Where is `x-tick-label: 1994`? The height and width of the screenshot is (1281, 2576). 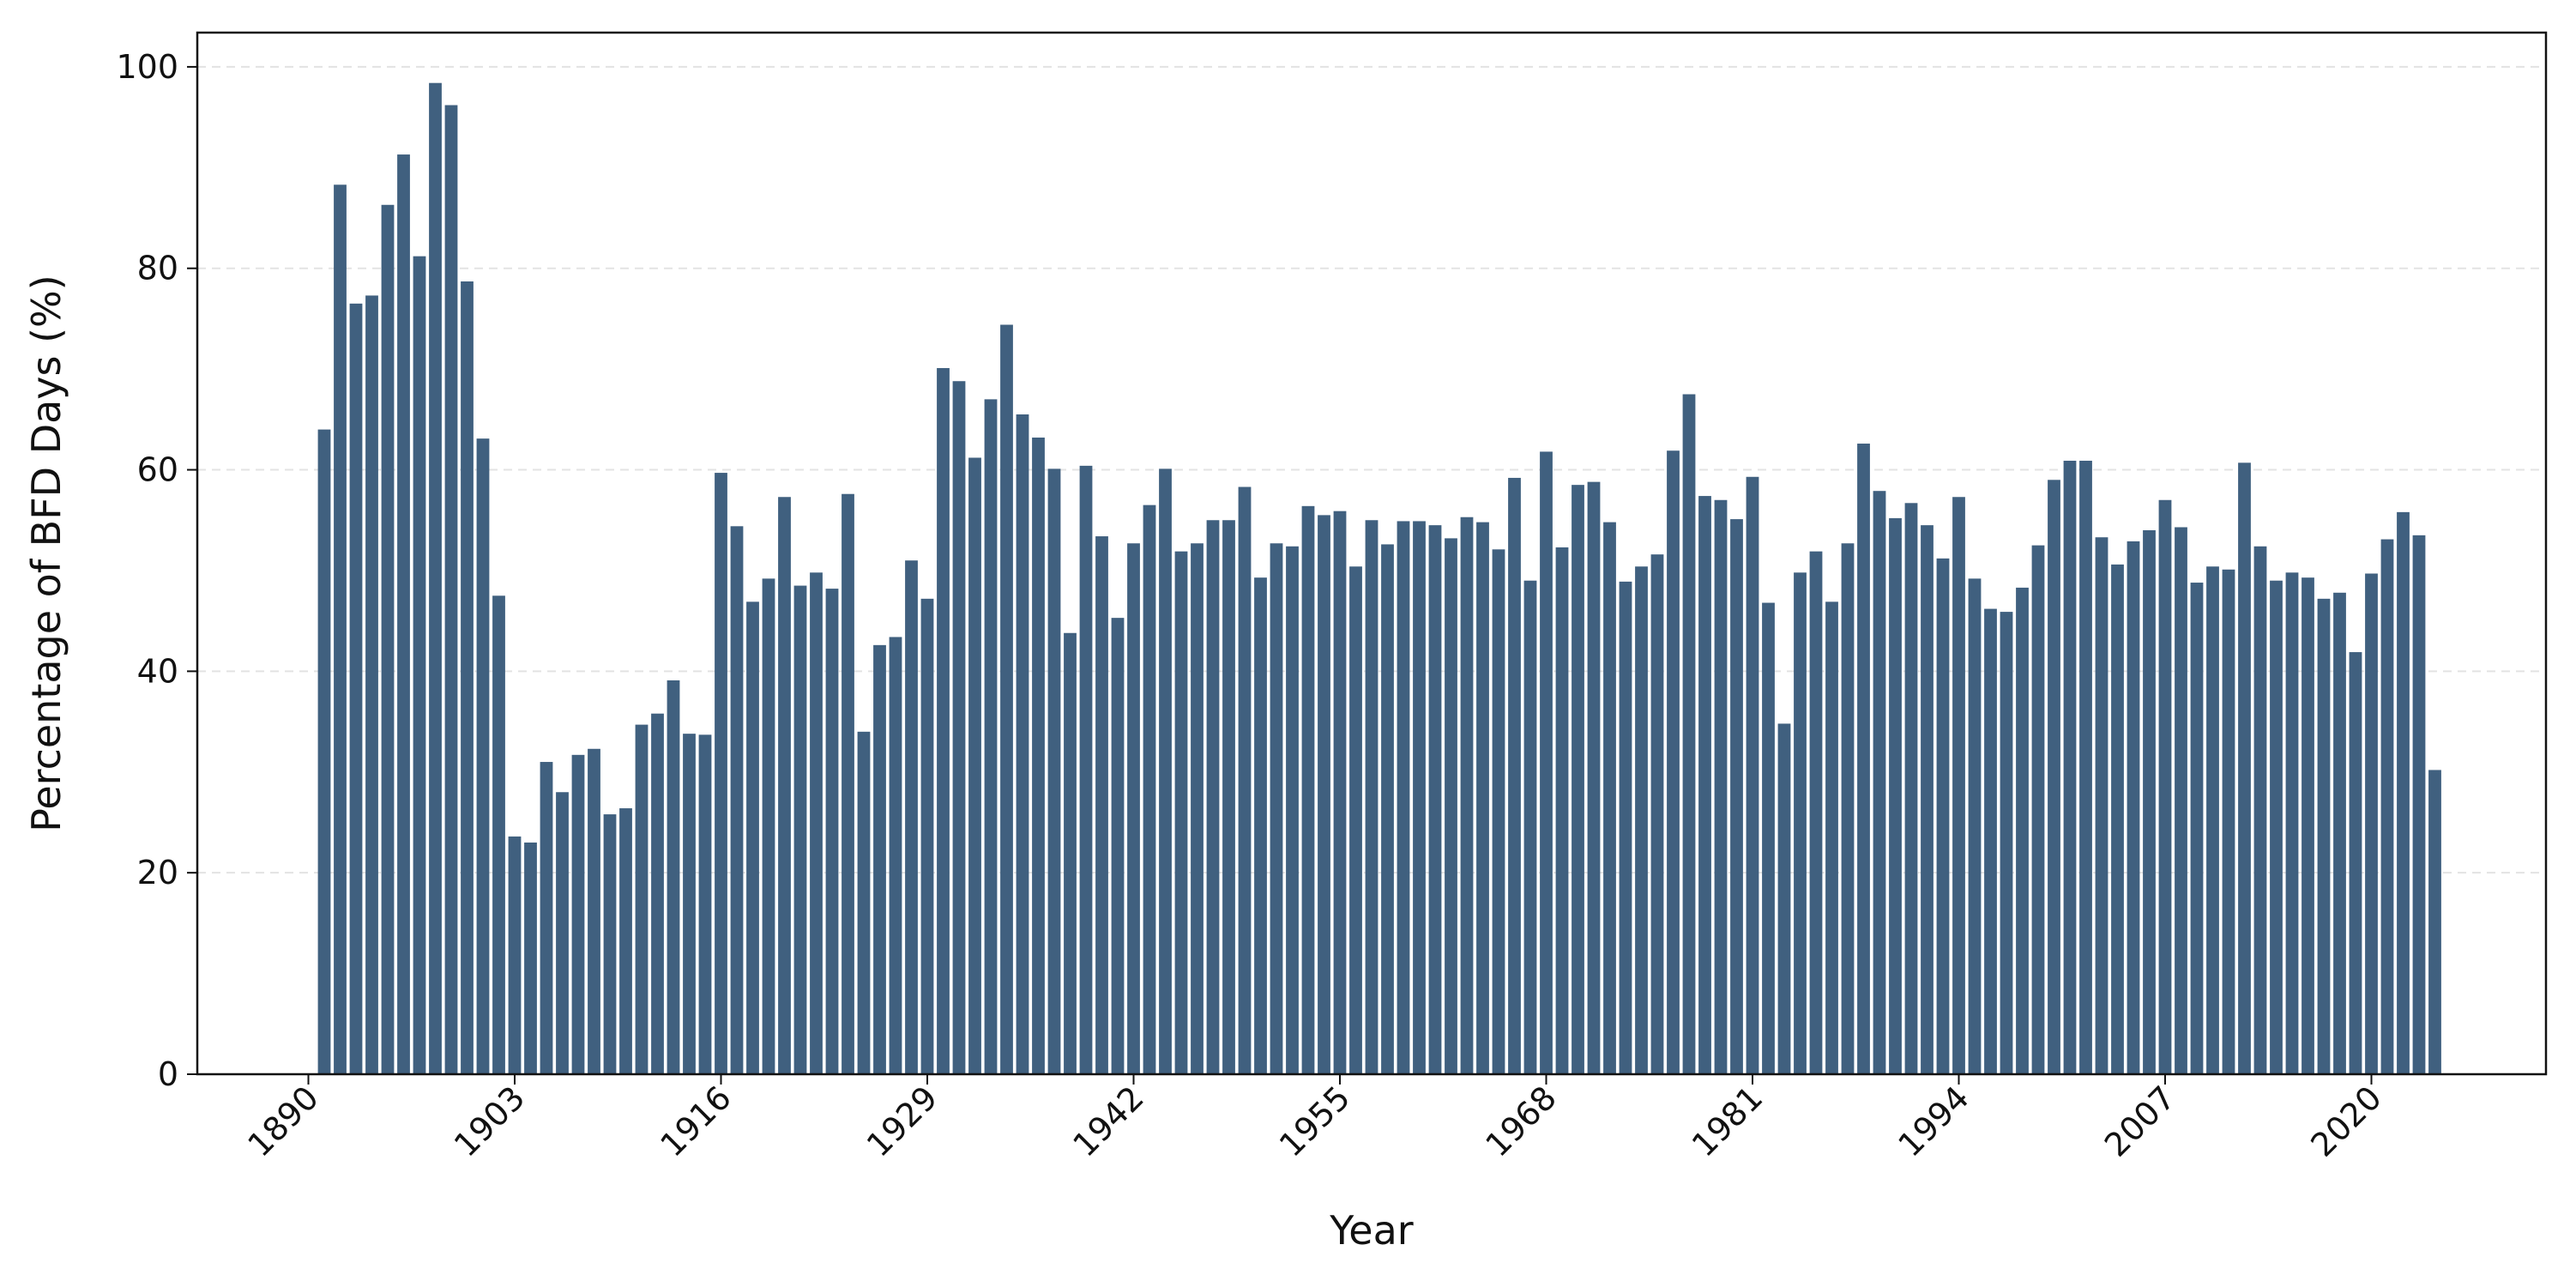
x-tick-label: 1994 is located at coordinates (1933, 1121).